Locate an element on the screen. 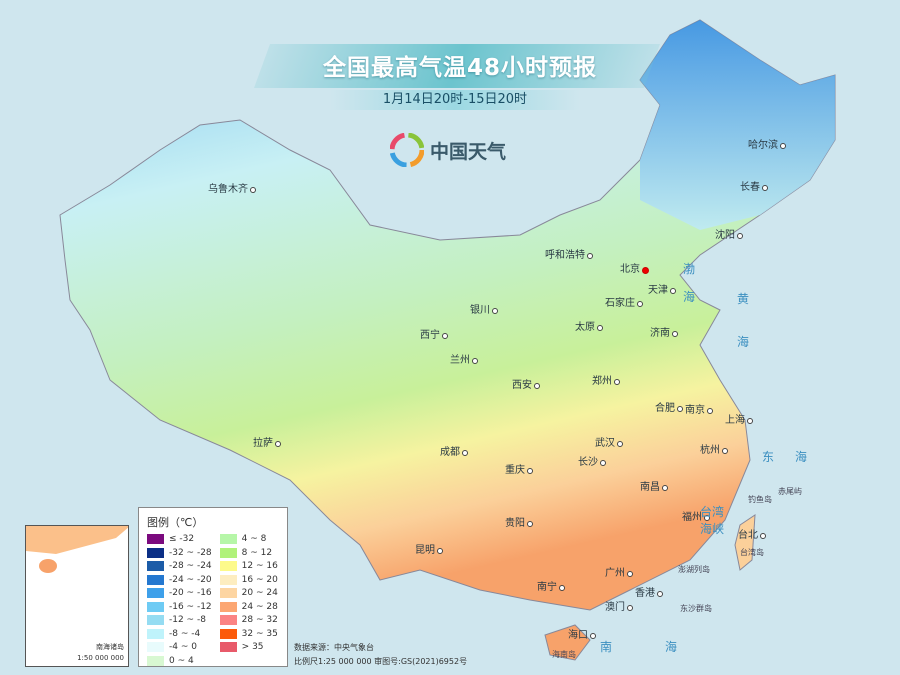  city-label: 南宁 is located at coordinates (547, 587).